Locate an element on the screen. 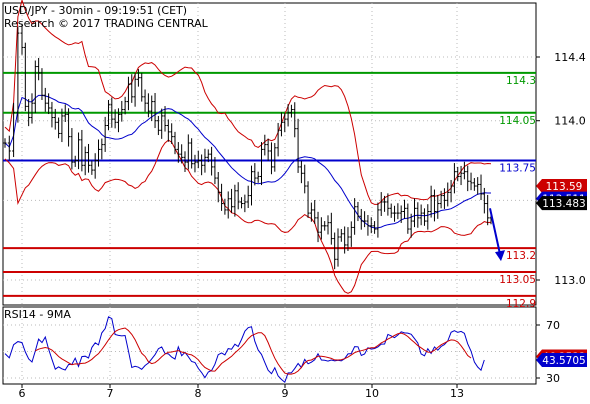 This screenshot has width=590, height=404. value-box: 113.59 is located at coordinates (561, 186).